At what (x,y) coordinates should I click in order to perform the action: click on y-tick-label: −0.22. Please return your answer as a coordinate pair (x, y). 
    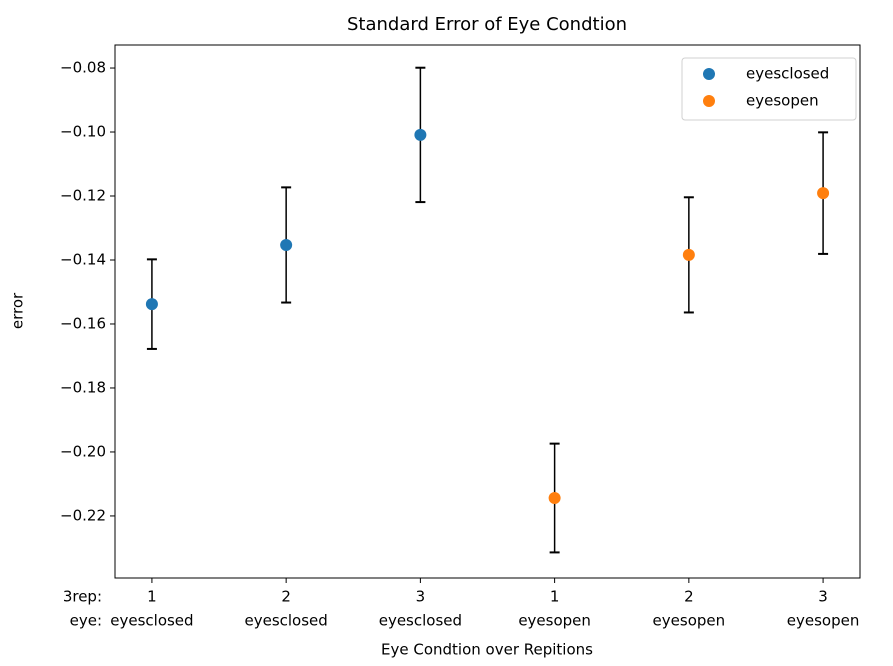
    Looking at the image, I should click on (83, 515).